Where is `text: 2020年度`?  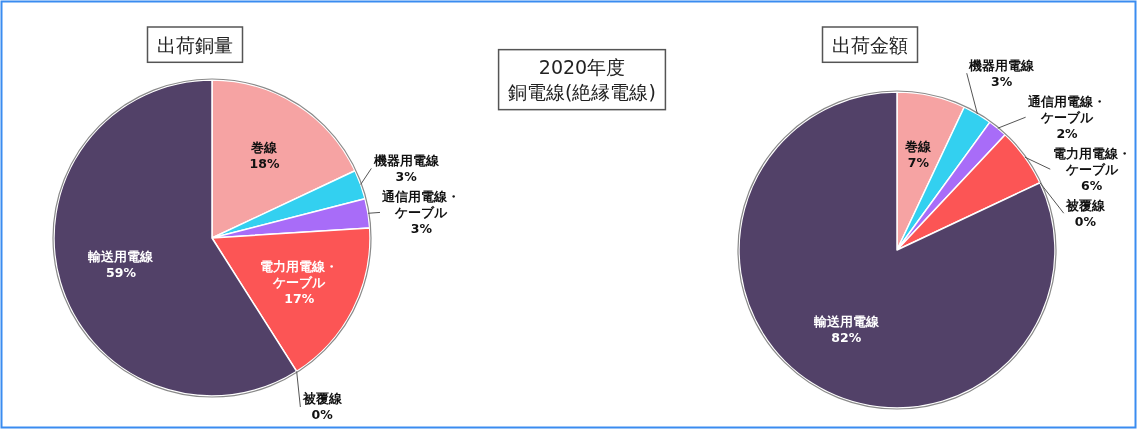 text: 2020年度 is located at coordinates (582, 67).